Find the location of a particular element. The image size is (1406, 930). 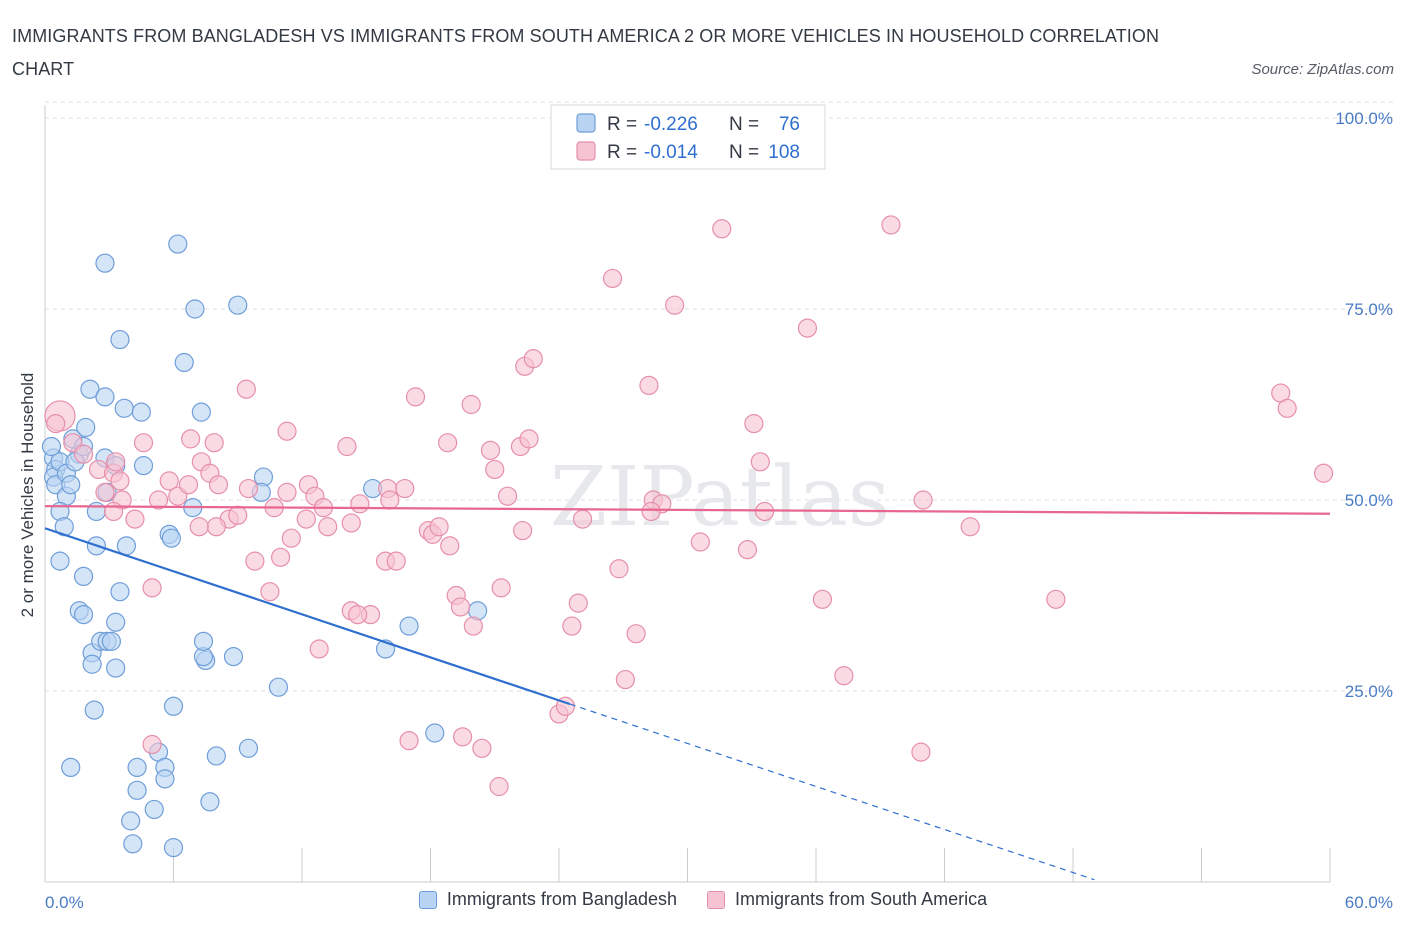

trend-line-bangladesh-extension is located at coordinates (832, 792).